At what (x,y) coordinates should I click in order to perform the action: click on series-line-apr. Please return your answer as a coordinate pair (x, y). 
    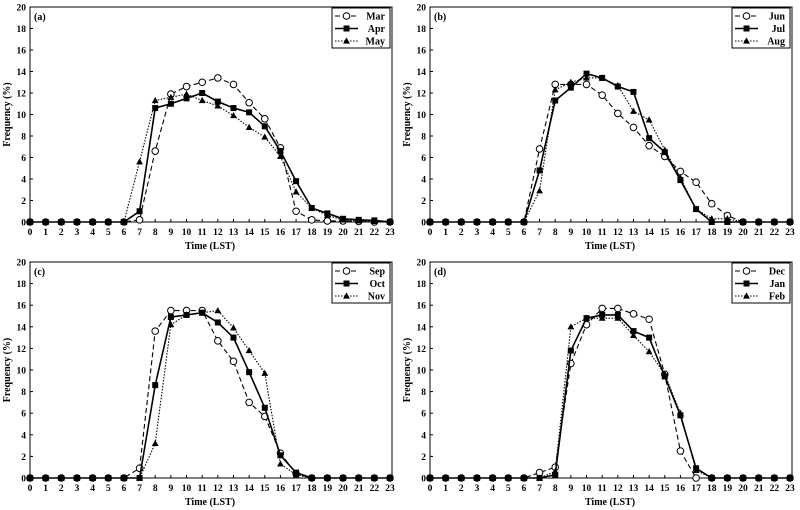
    Looking at the image, I should click on (210, 157).